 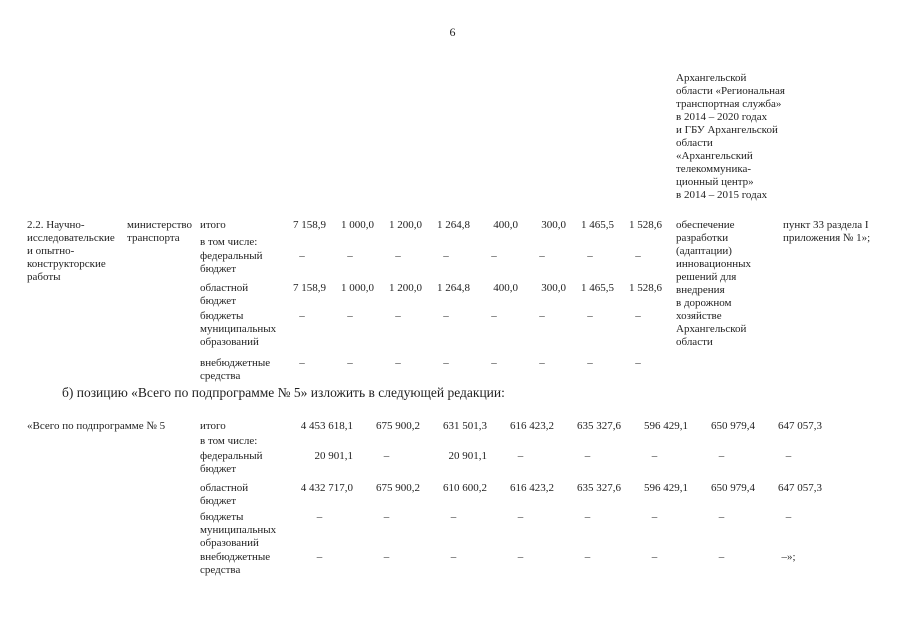 I want to click on budget-value-cell: 631 501,3, so click(x=465, y=426).